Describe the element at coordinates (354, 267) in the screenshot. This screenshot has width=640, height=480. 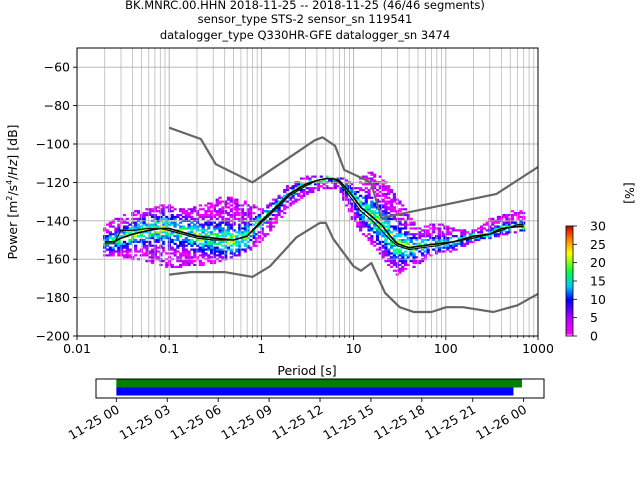
I see `noise_model_low-line` at that location.